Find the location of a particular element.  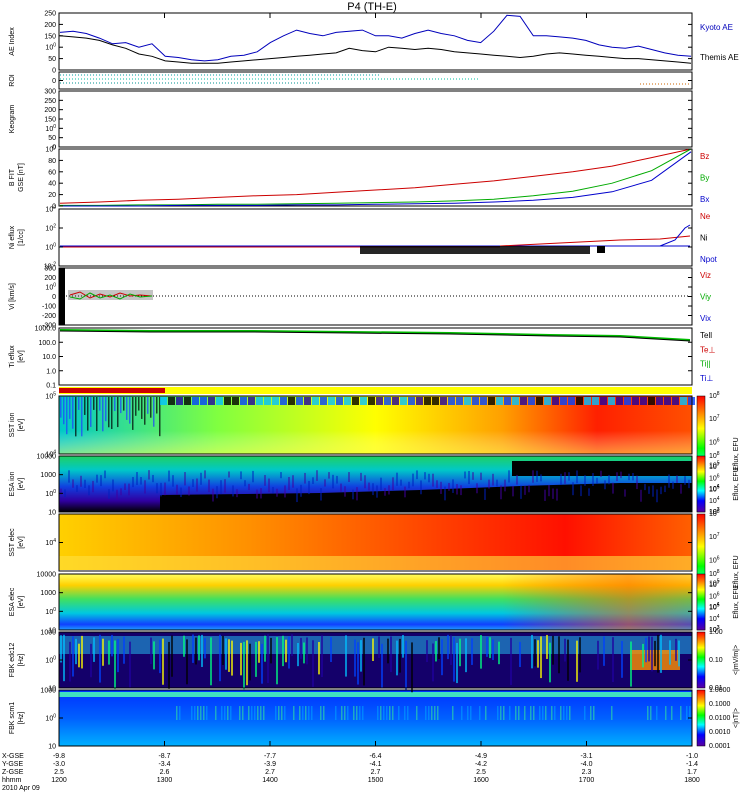

keogram-ylabel: Keogram is located at coordinates (12, 119).